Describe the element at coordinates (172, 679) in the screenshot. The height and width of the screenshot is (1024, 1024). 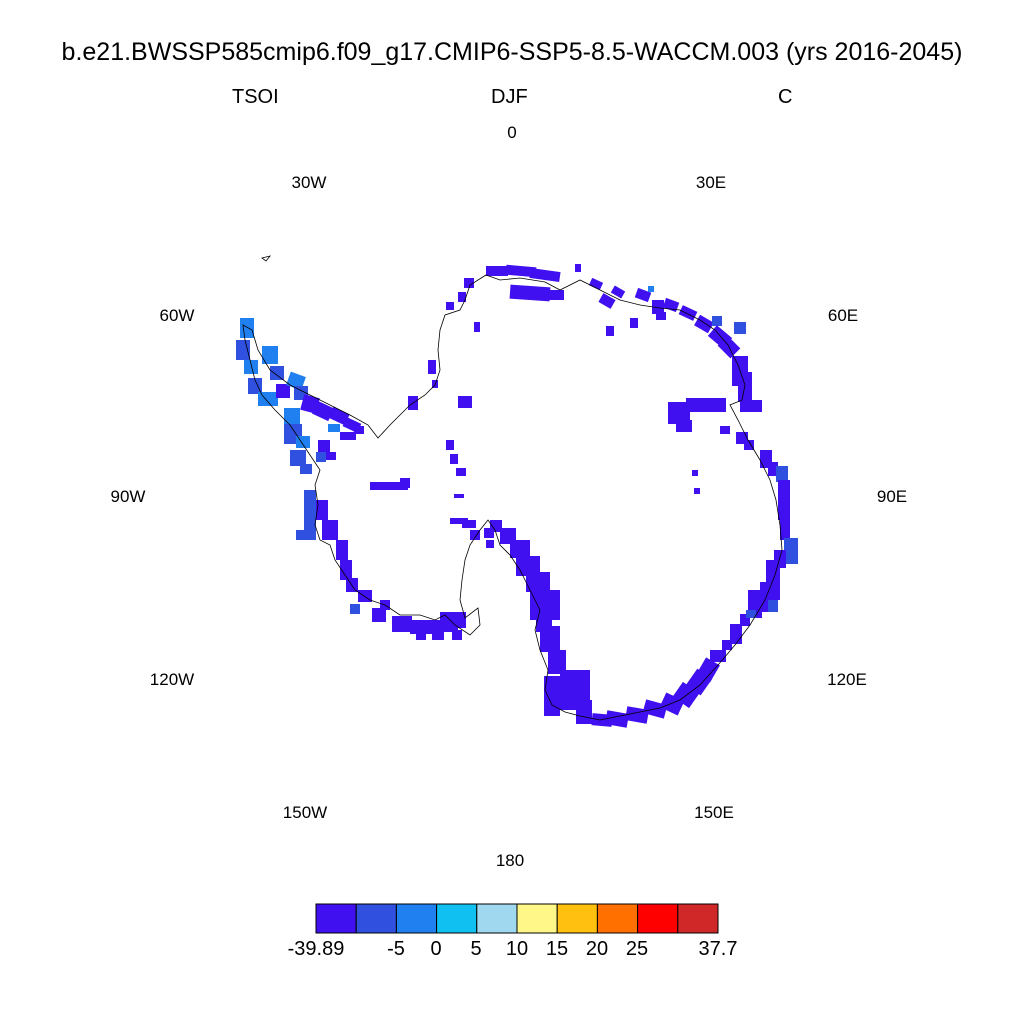
I see `lon-label-120w: 120W` at that location.